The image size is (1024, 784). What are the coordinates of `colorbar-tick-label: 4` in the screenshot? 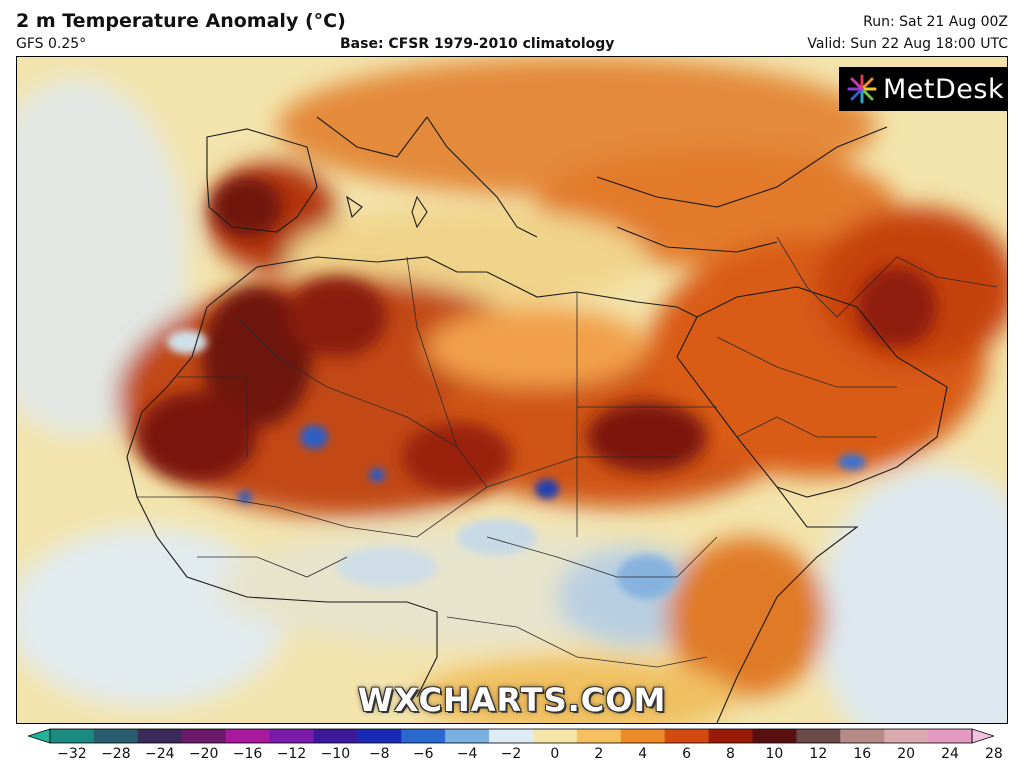 It's located at (643, 754).